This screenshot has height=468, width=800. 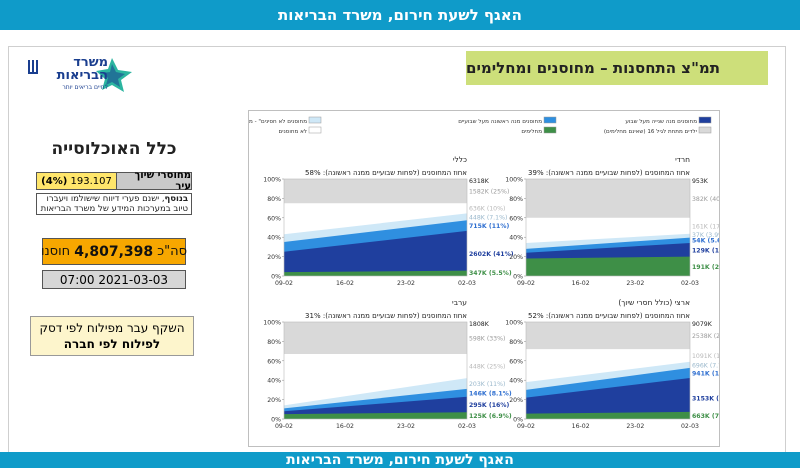 What do you see at coordinates (292, 131) in the screenshot?
I see `legend-label: לא מחוסנים` at bounding box center [292, 131].